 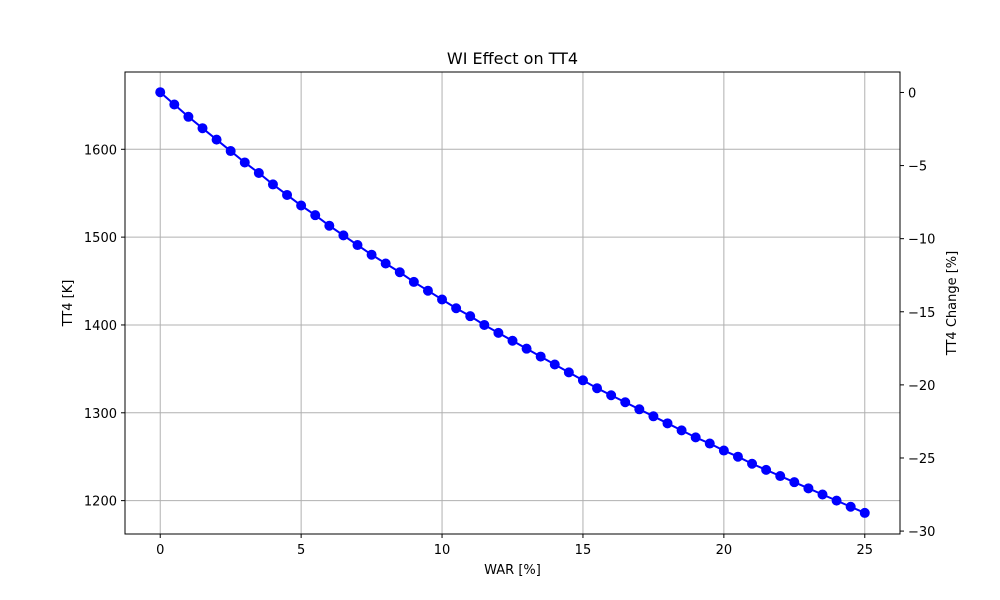 I want to click on x-tick-label: 5, so click(x=301, y=550).